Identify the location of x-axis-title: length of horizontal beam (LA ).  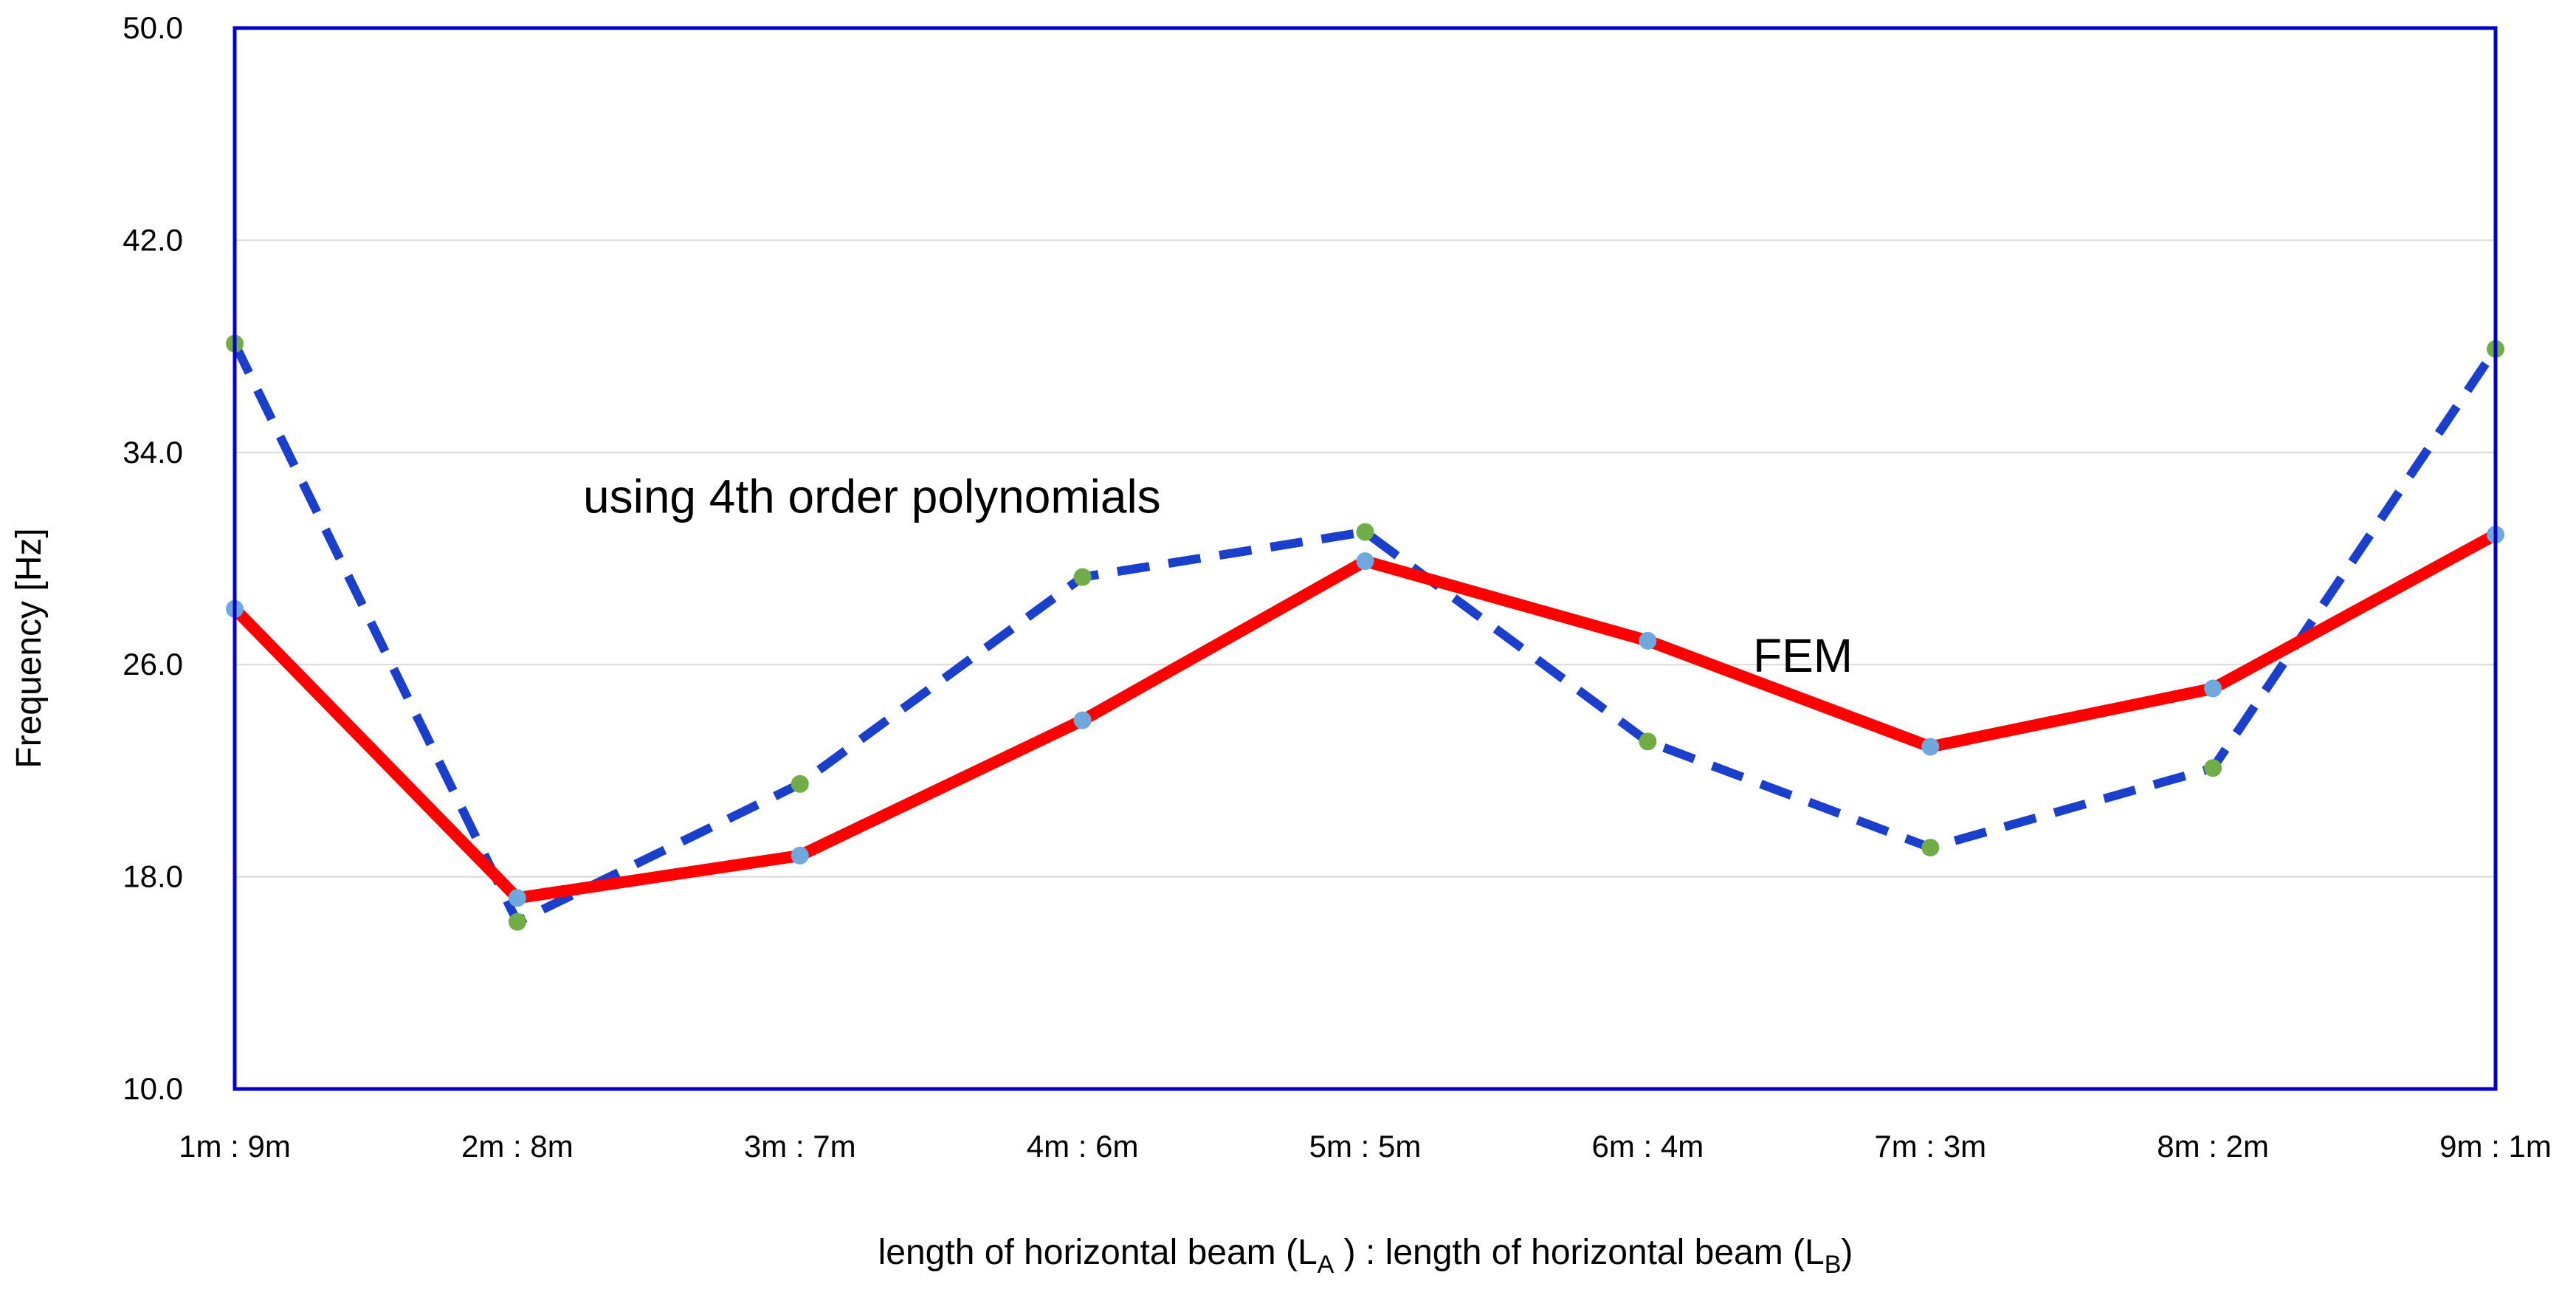
(1366, 1256).